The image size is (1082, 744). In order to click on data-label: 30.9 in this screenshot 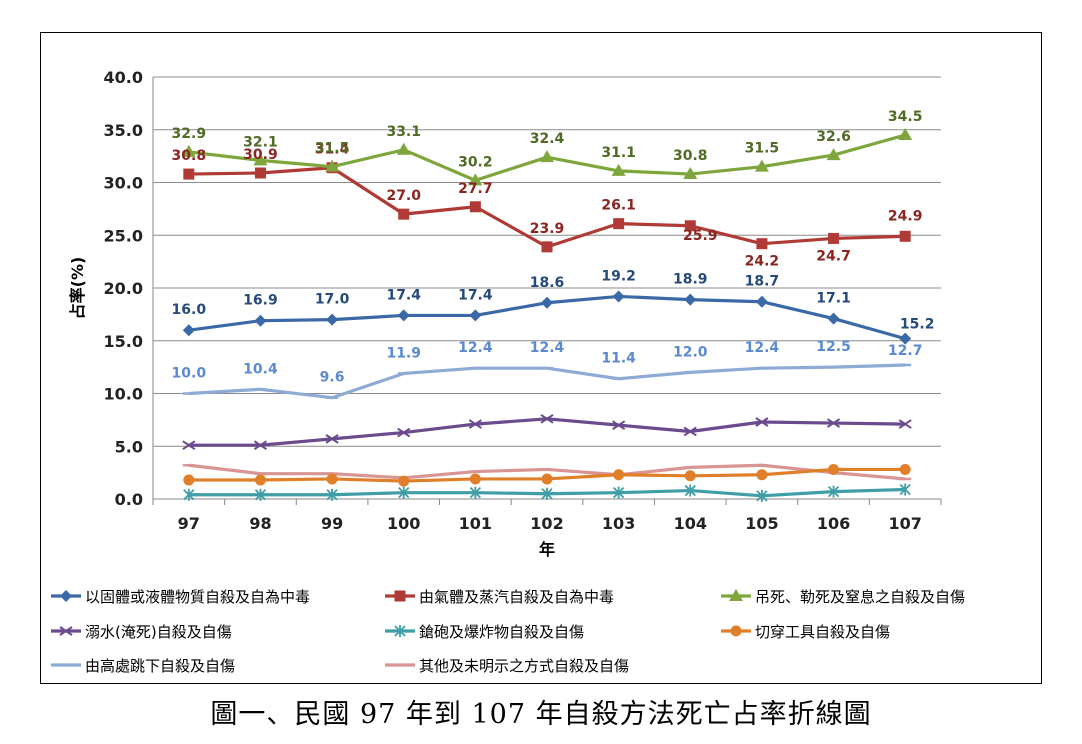, I will do `click(260, 155)`.